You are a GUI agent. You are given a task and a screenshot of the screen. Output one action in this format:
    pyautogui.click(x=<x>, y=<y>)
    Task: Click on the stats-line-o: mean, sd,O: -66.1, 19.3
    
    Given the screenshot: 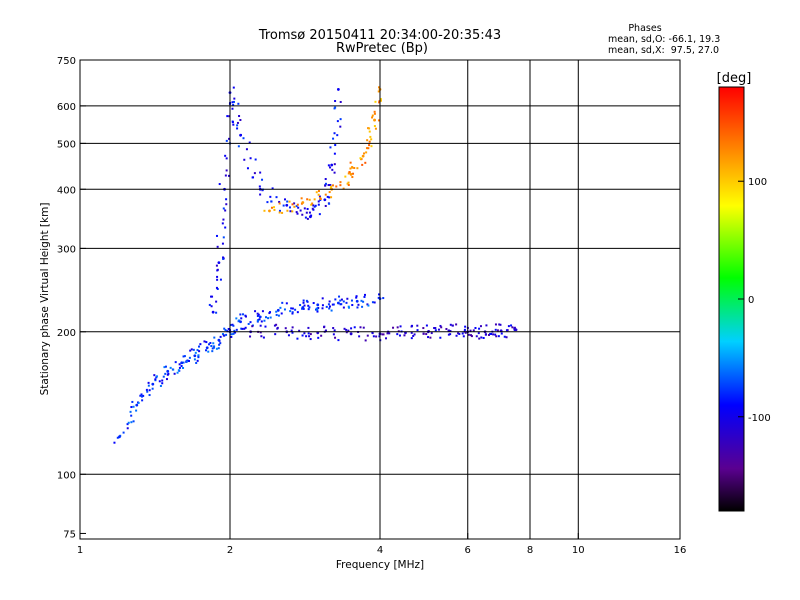 What is the action you would take?
    pyautogui.click(x=664, y=39)
    